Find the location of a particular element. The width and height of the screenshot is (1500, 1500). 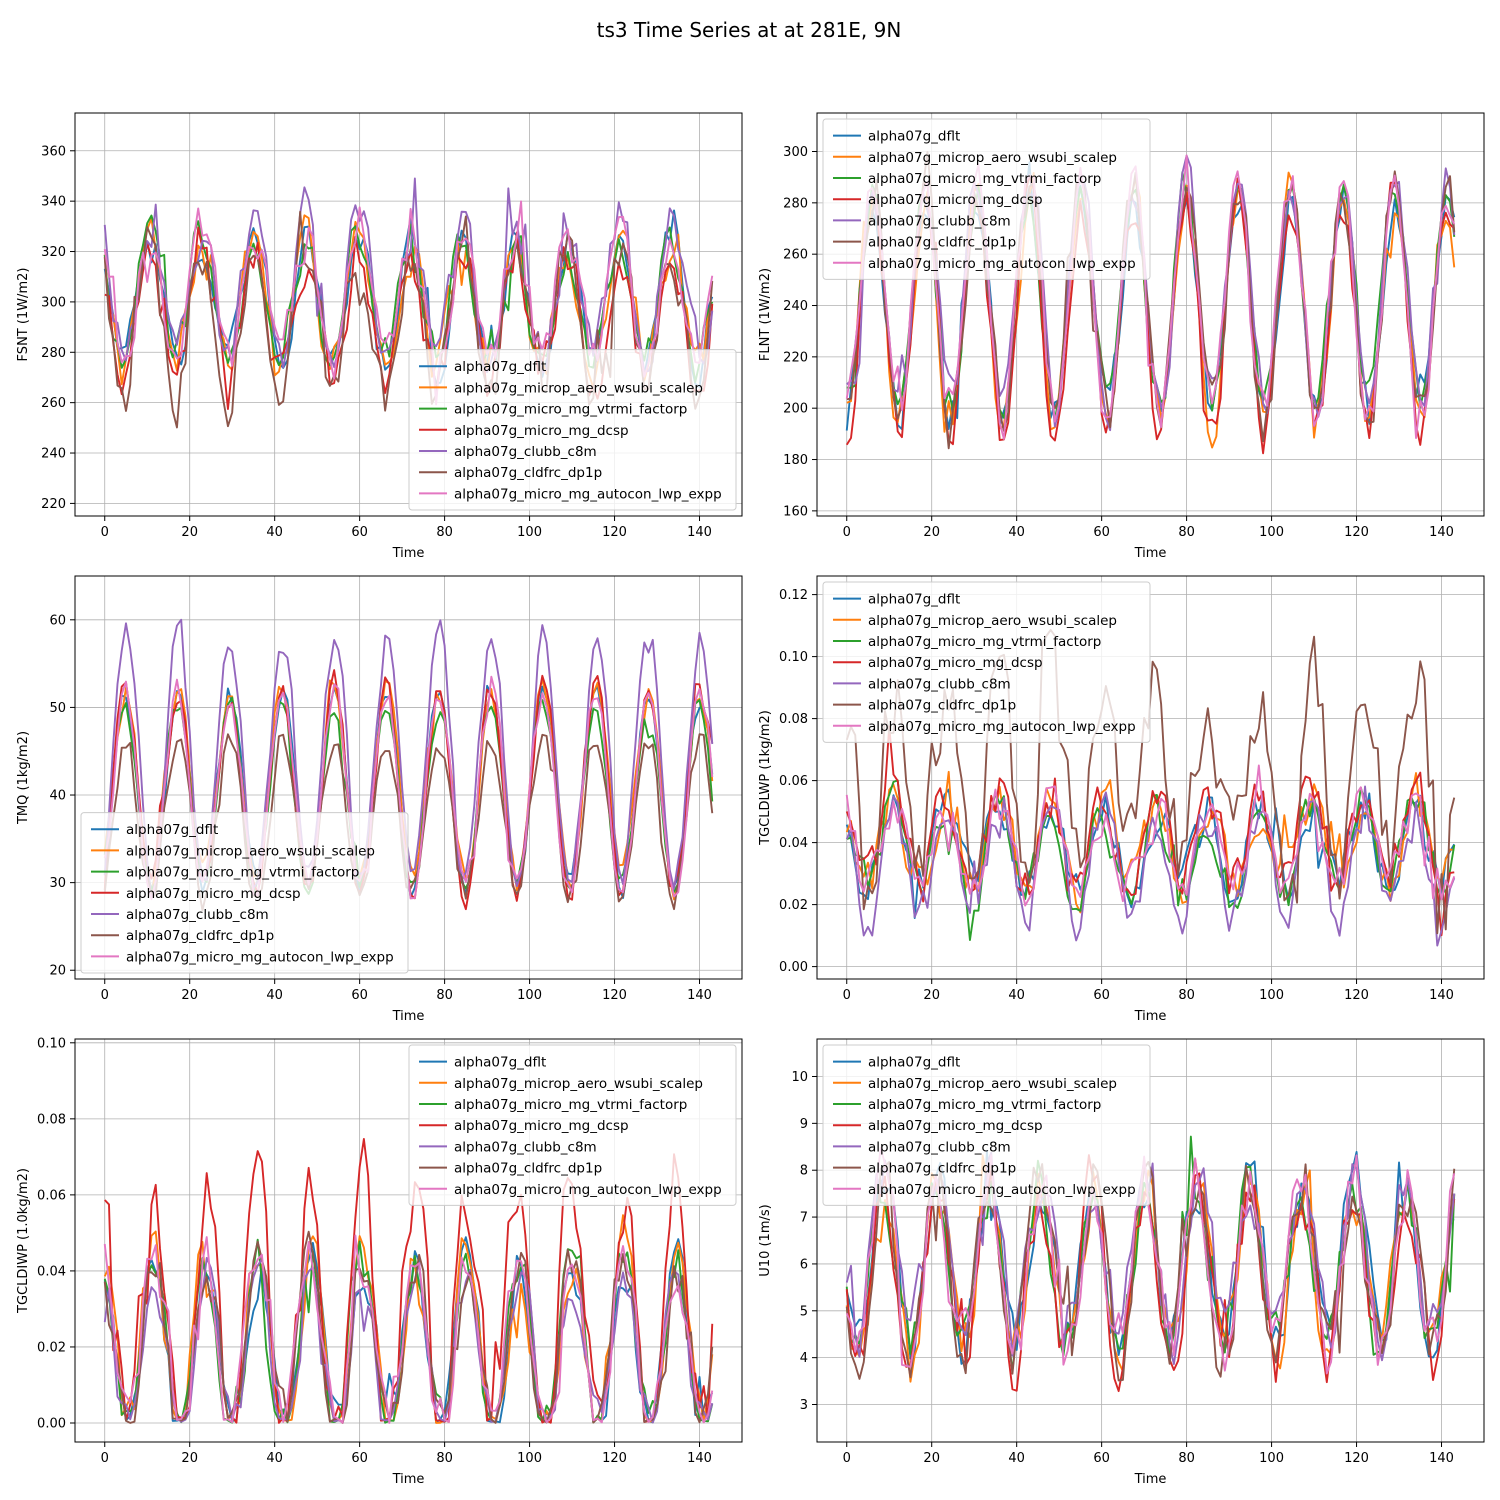

y-tick-label: 360 is located at coordinates (53, 151).